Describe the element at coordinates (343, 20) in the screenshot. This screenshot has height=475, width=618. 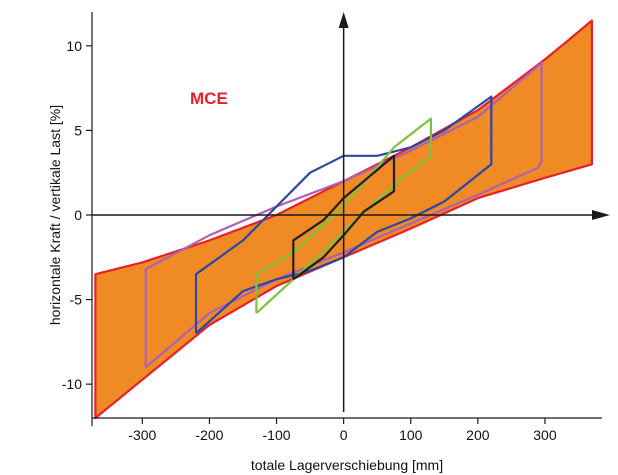
I see `y-axis-arrow` at that location.